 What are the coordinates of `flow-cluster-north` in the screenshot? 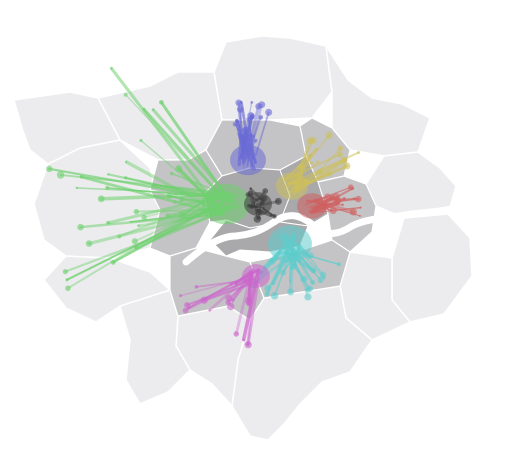 It's located at (251, 137).